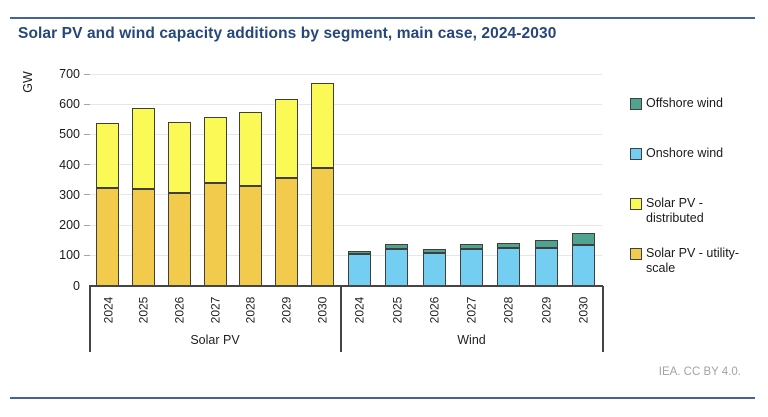 Image resolution: width=768 pixels, height=417 pixels. I want to click on legend-label: Onshore wind, so click(685, 153).